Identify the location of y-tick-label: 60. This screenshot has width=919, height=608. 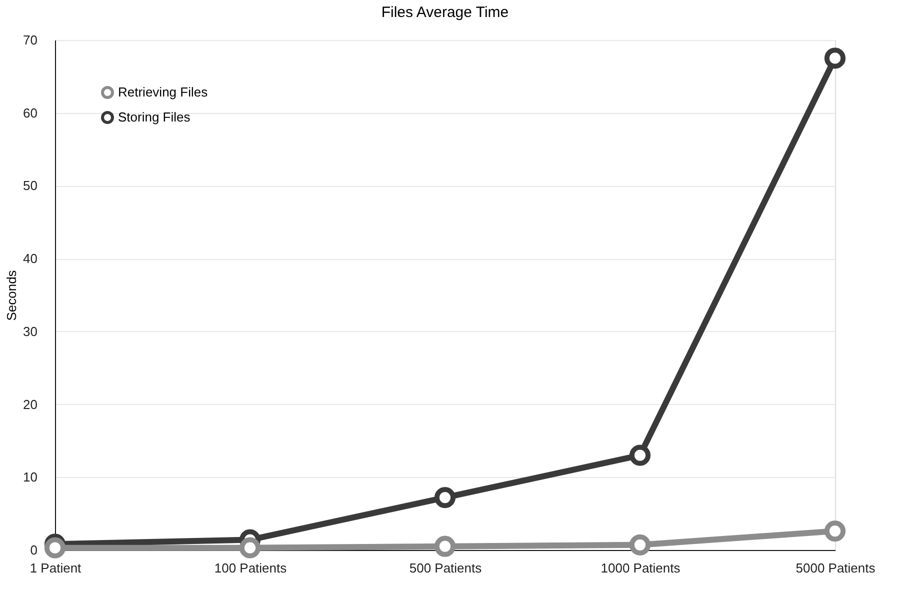
(30, 112).